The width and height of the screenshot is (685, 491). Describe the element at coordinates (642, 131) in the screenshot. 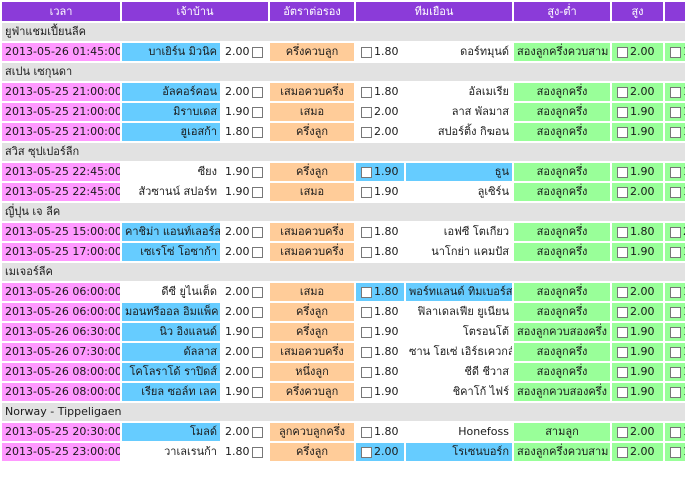

I see `over-odds: 1.90` at that location.